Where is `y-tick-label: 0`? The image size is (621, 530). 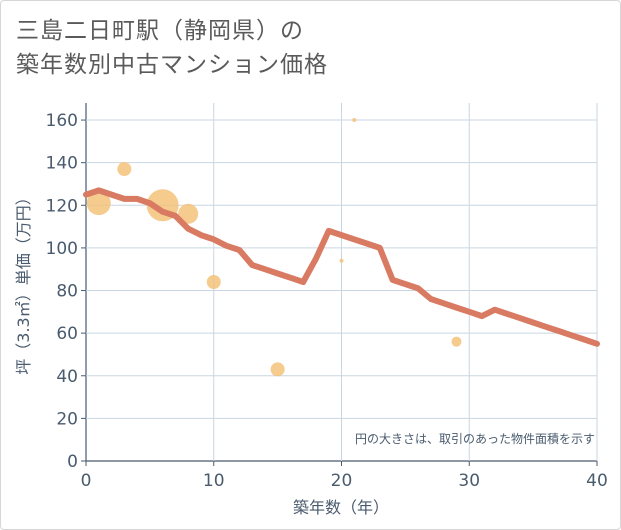 y-tick-label: 0 is located at coordinates (72, 462).